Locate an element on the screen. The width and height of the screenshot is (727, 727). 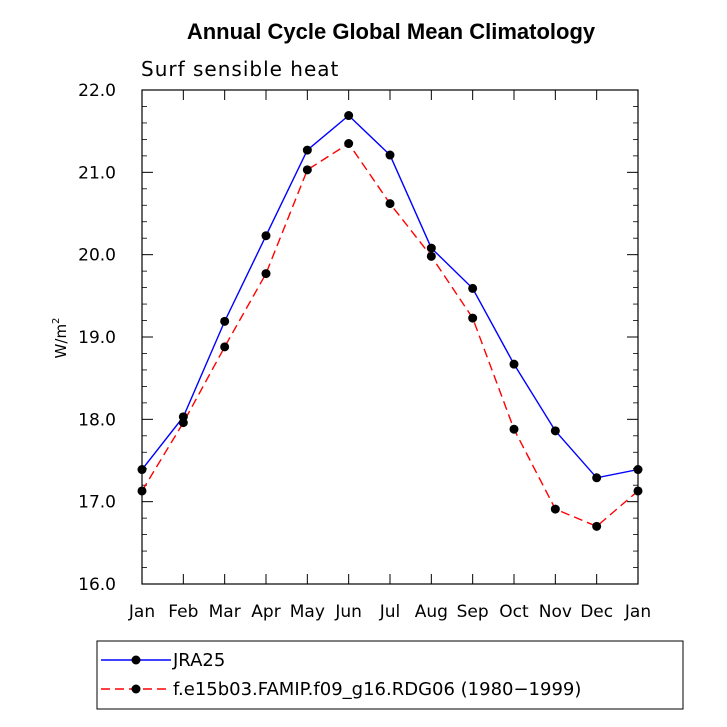
x-tick-label: May is located at coordinates (307, 612).